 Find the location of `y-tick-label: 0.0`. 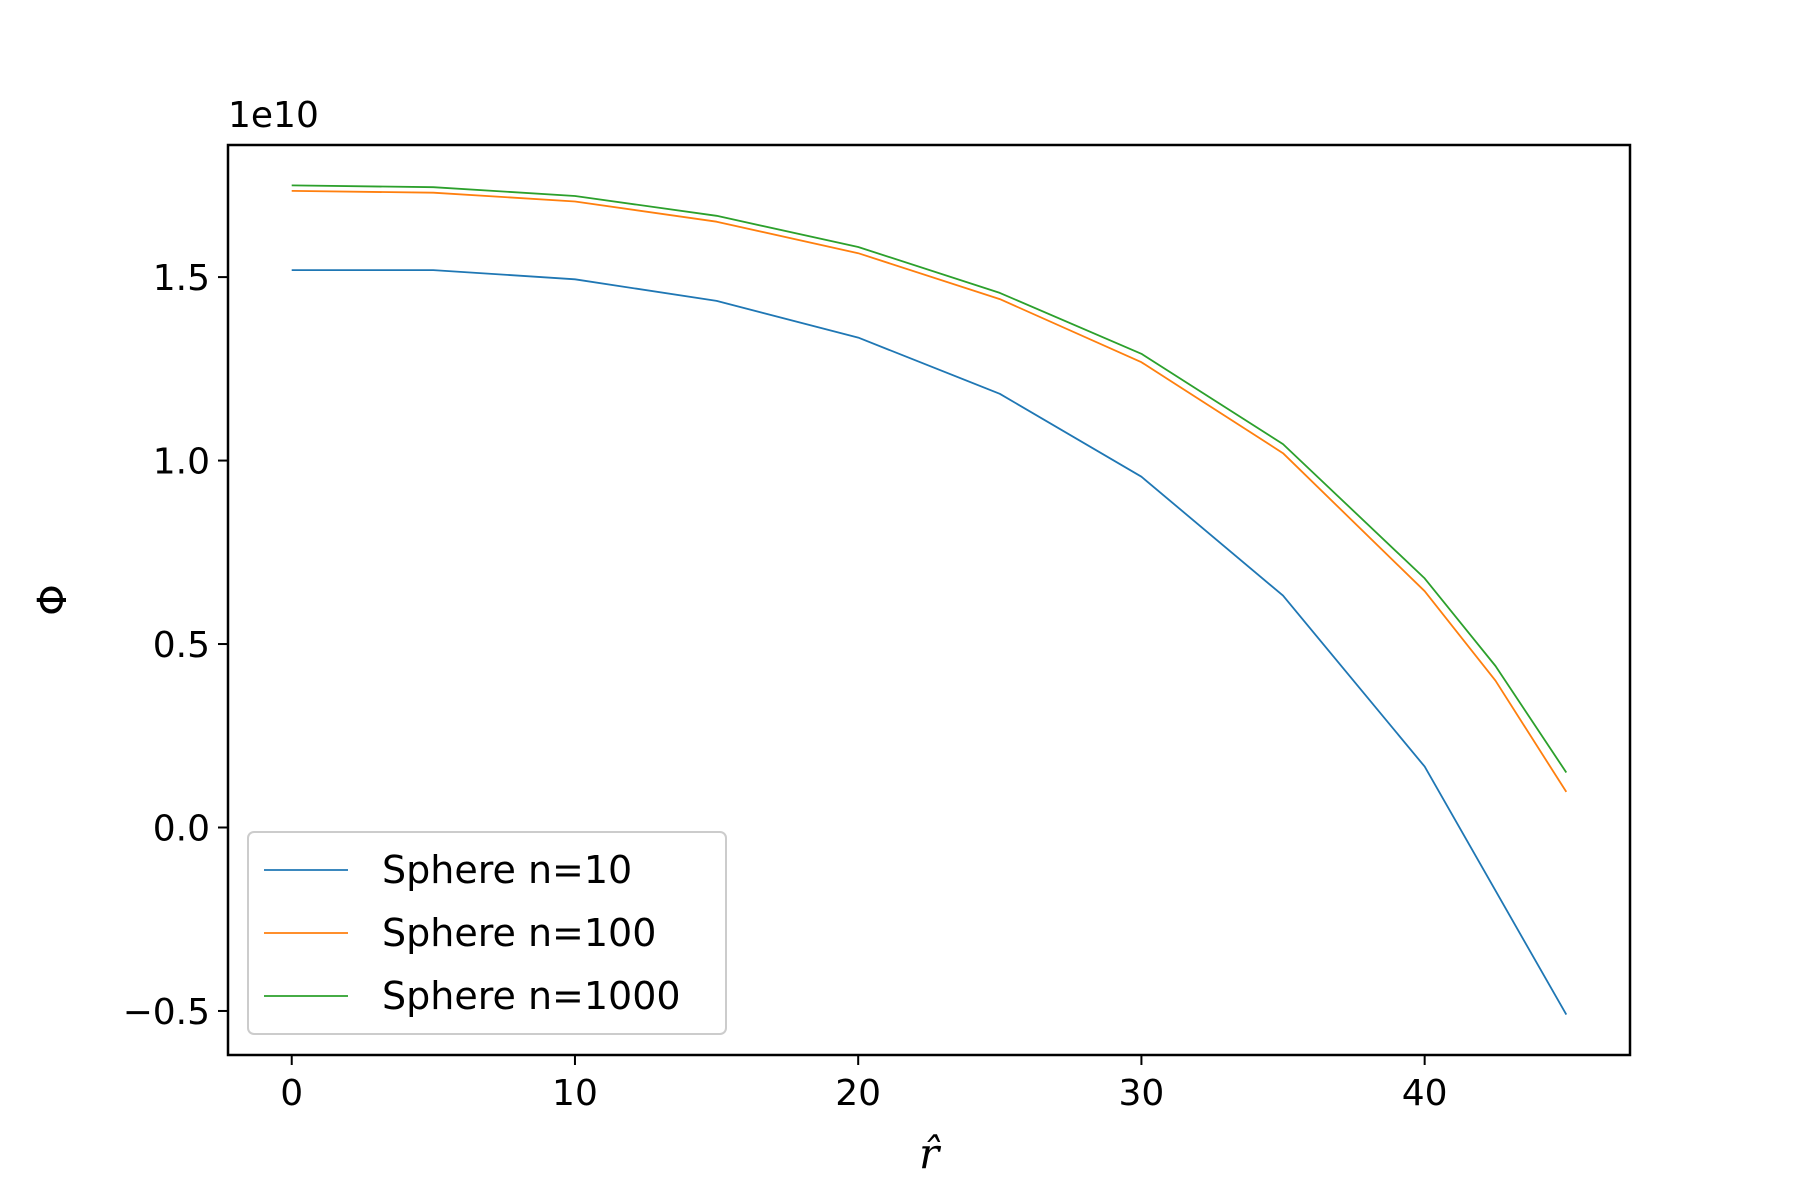

y-tick-label: 0.0 is located at coordinates (181, 829).